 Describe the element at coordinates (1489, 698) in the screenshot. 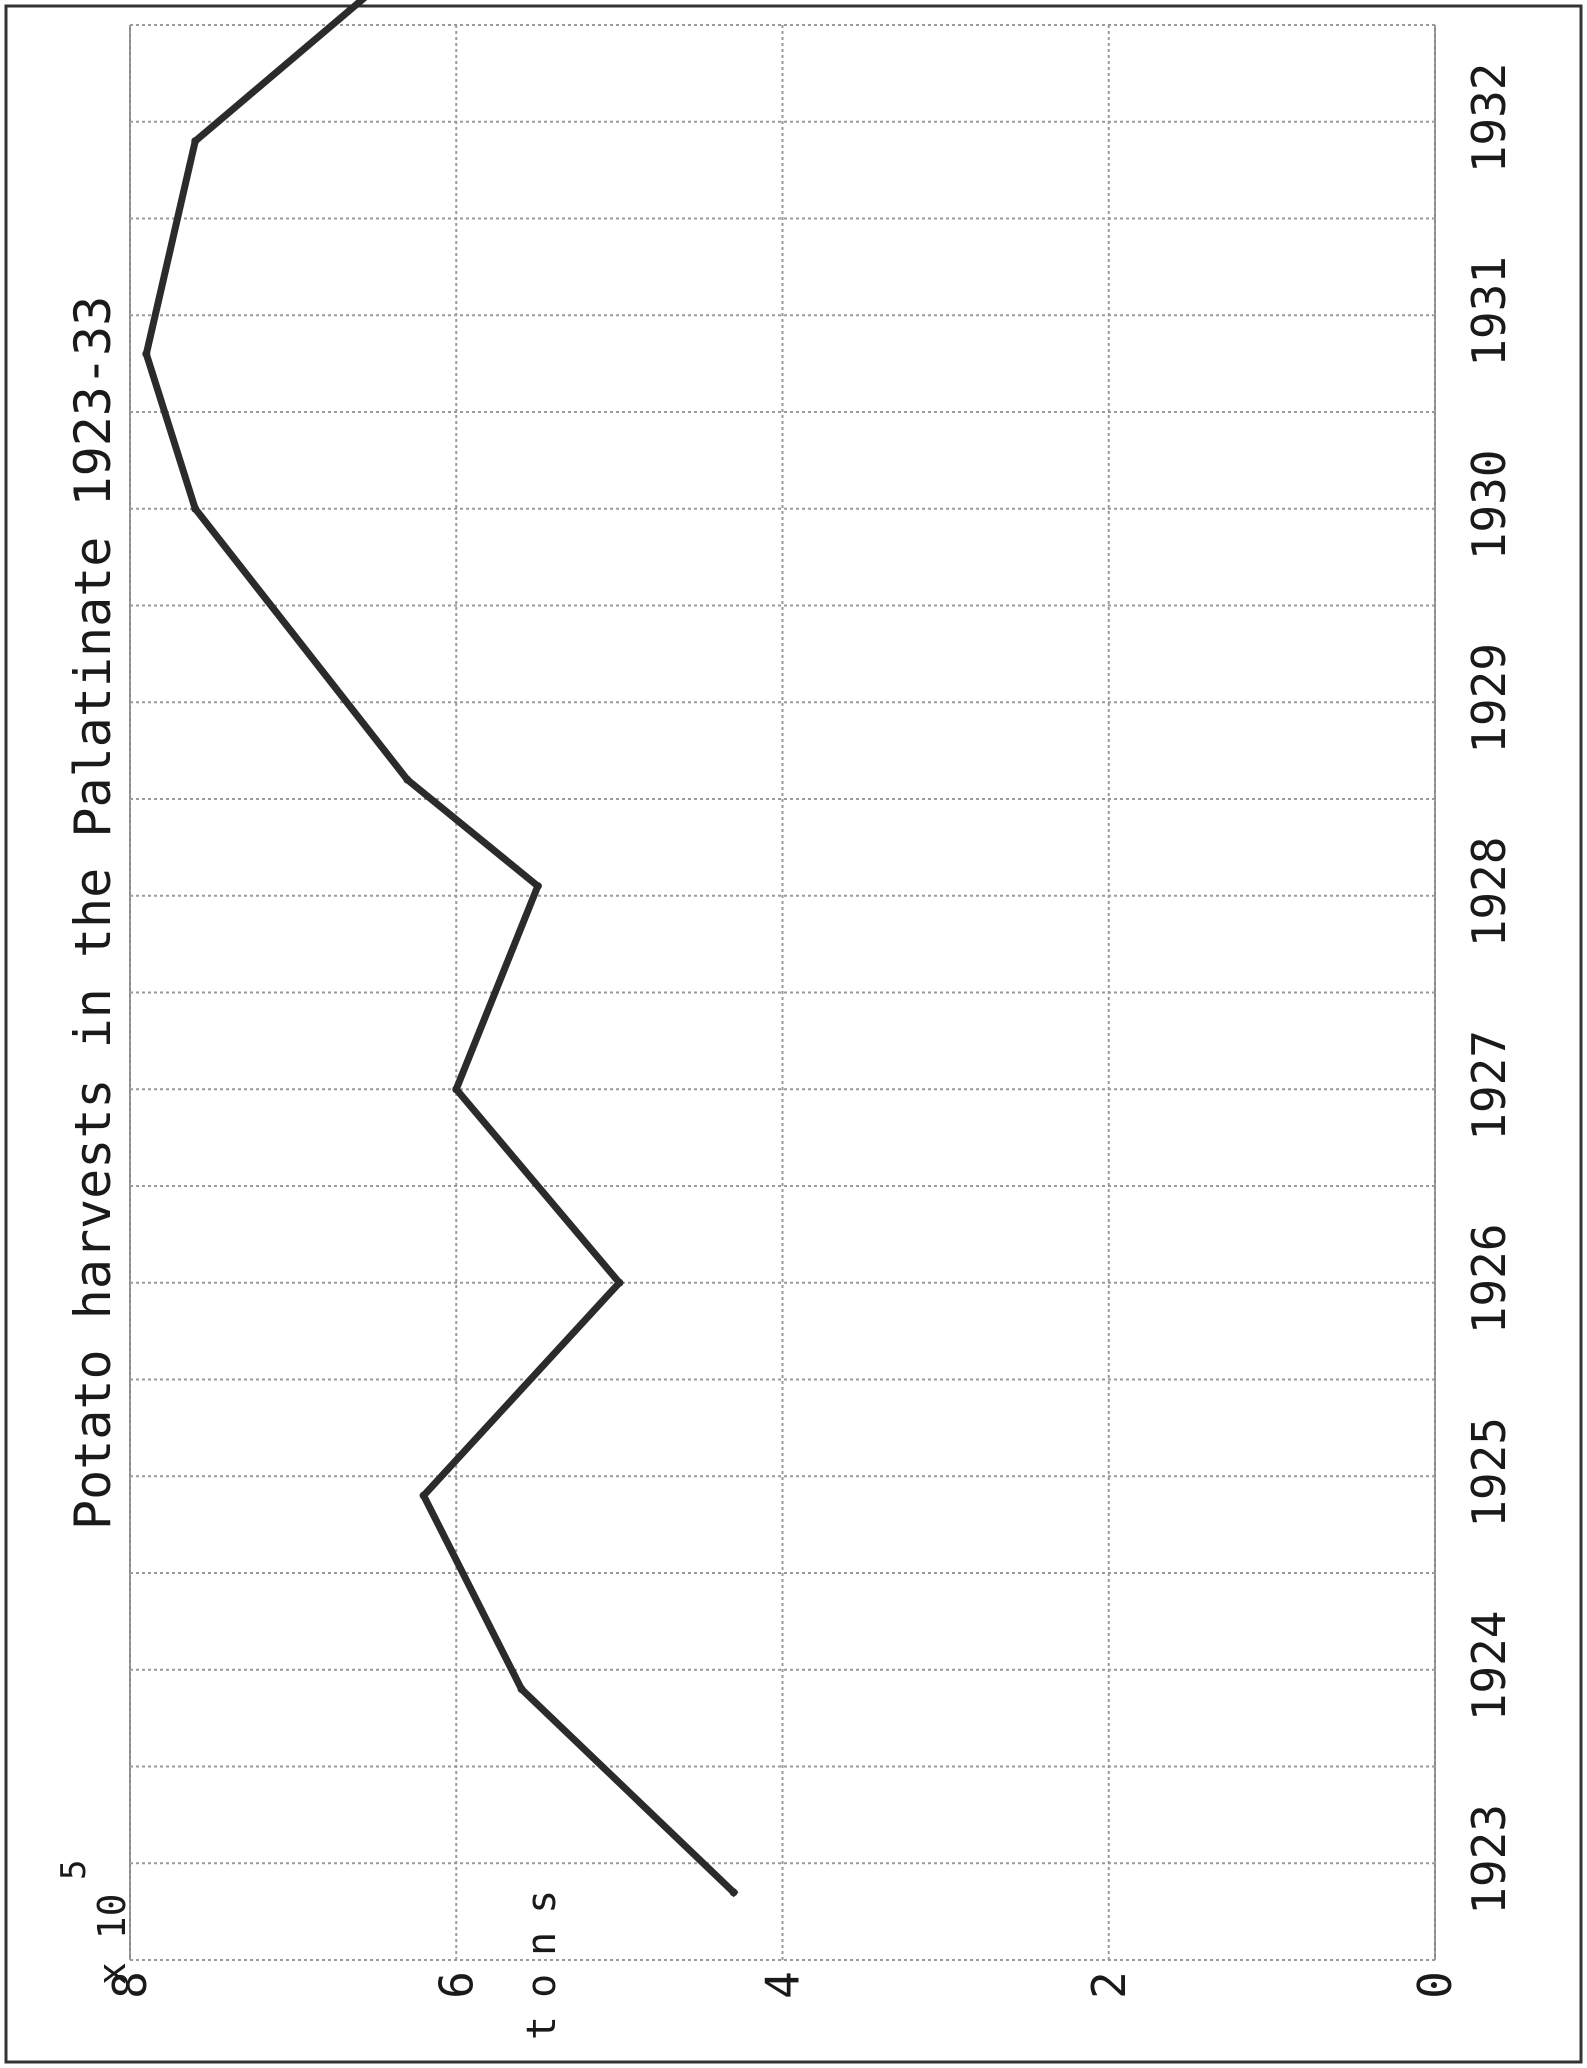

I see `x-tick-label: 1929` at that location.